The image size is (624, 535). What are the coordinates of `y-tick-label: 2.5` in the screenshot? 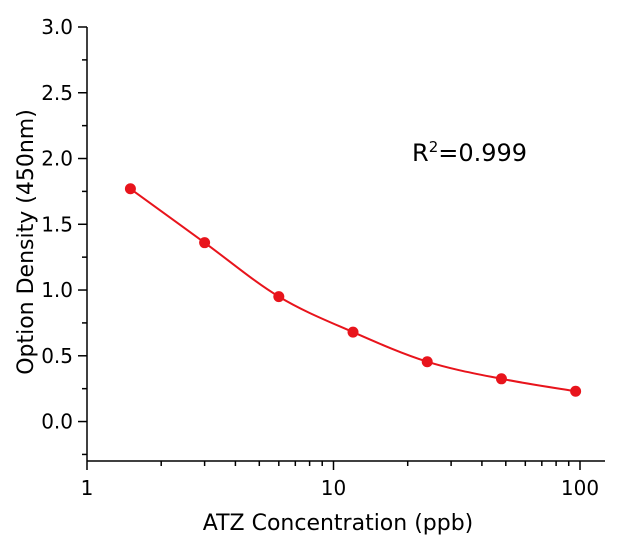 It's located at (57, 93).